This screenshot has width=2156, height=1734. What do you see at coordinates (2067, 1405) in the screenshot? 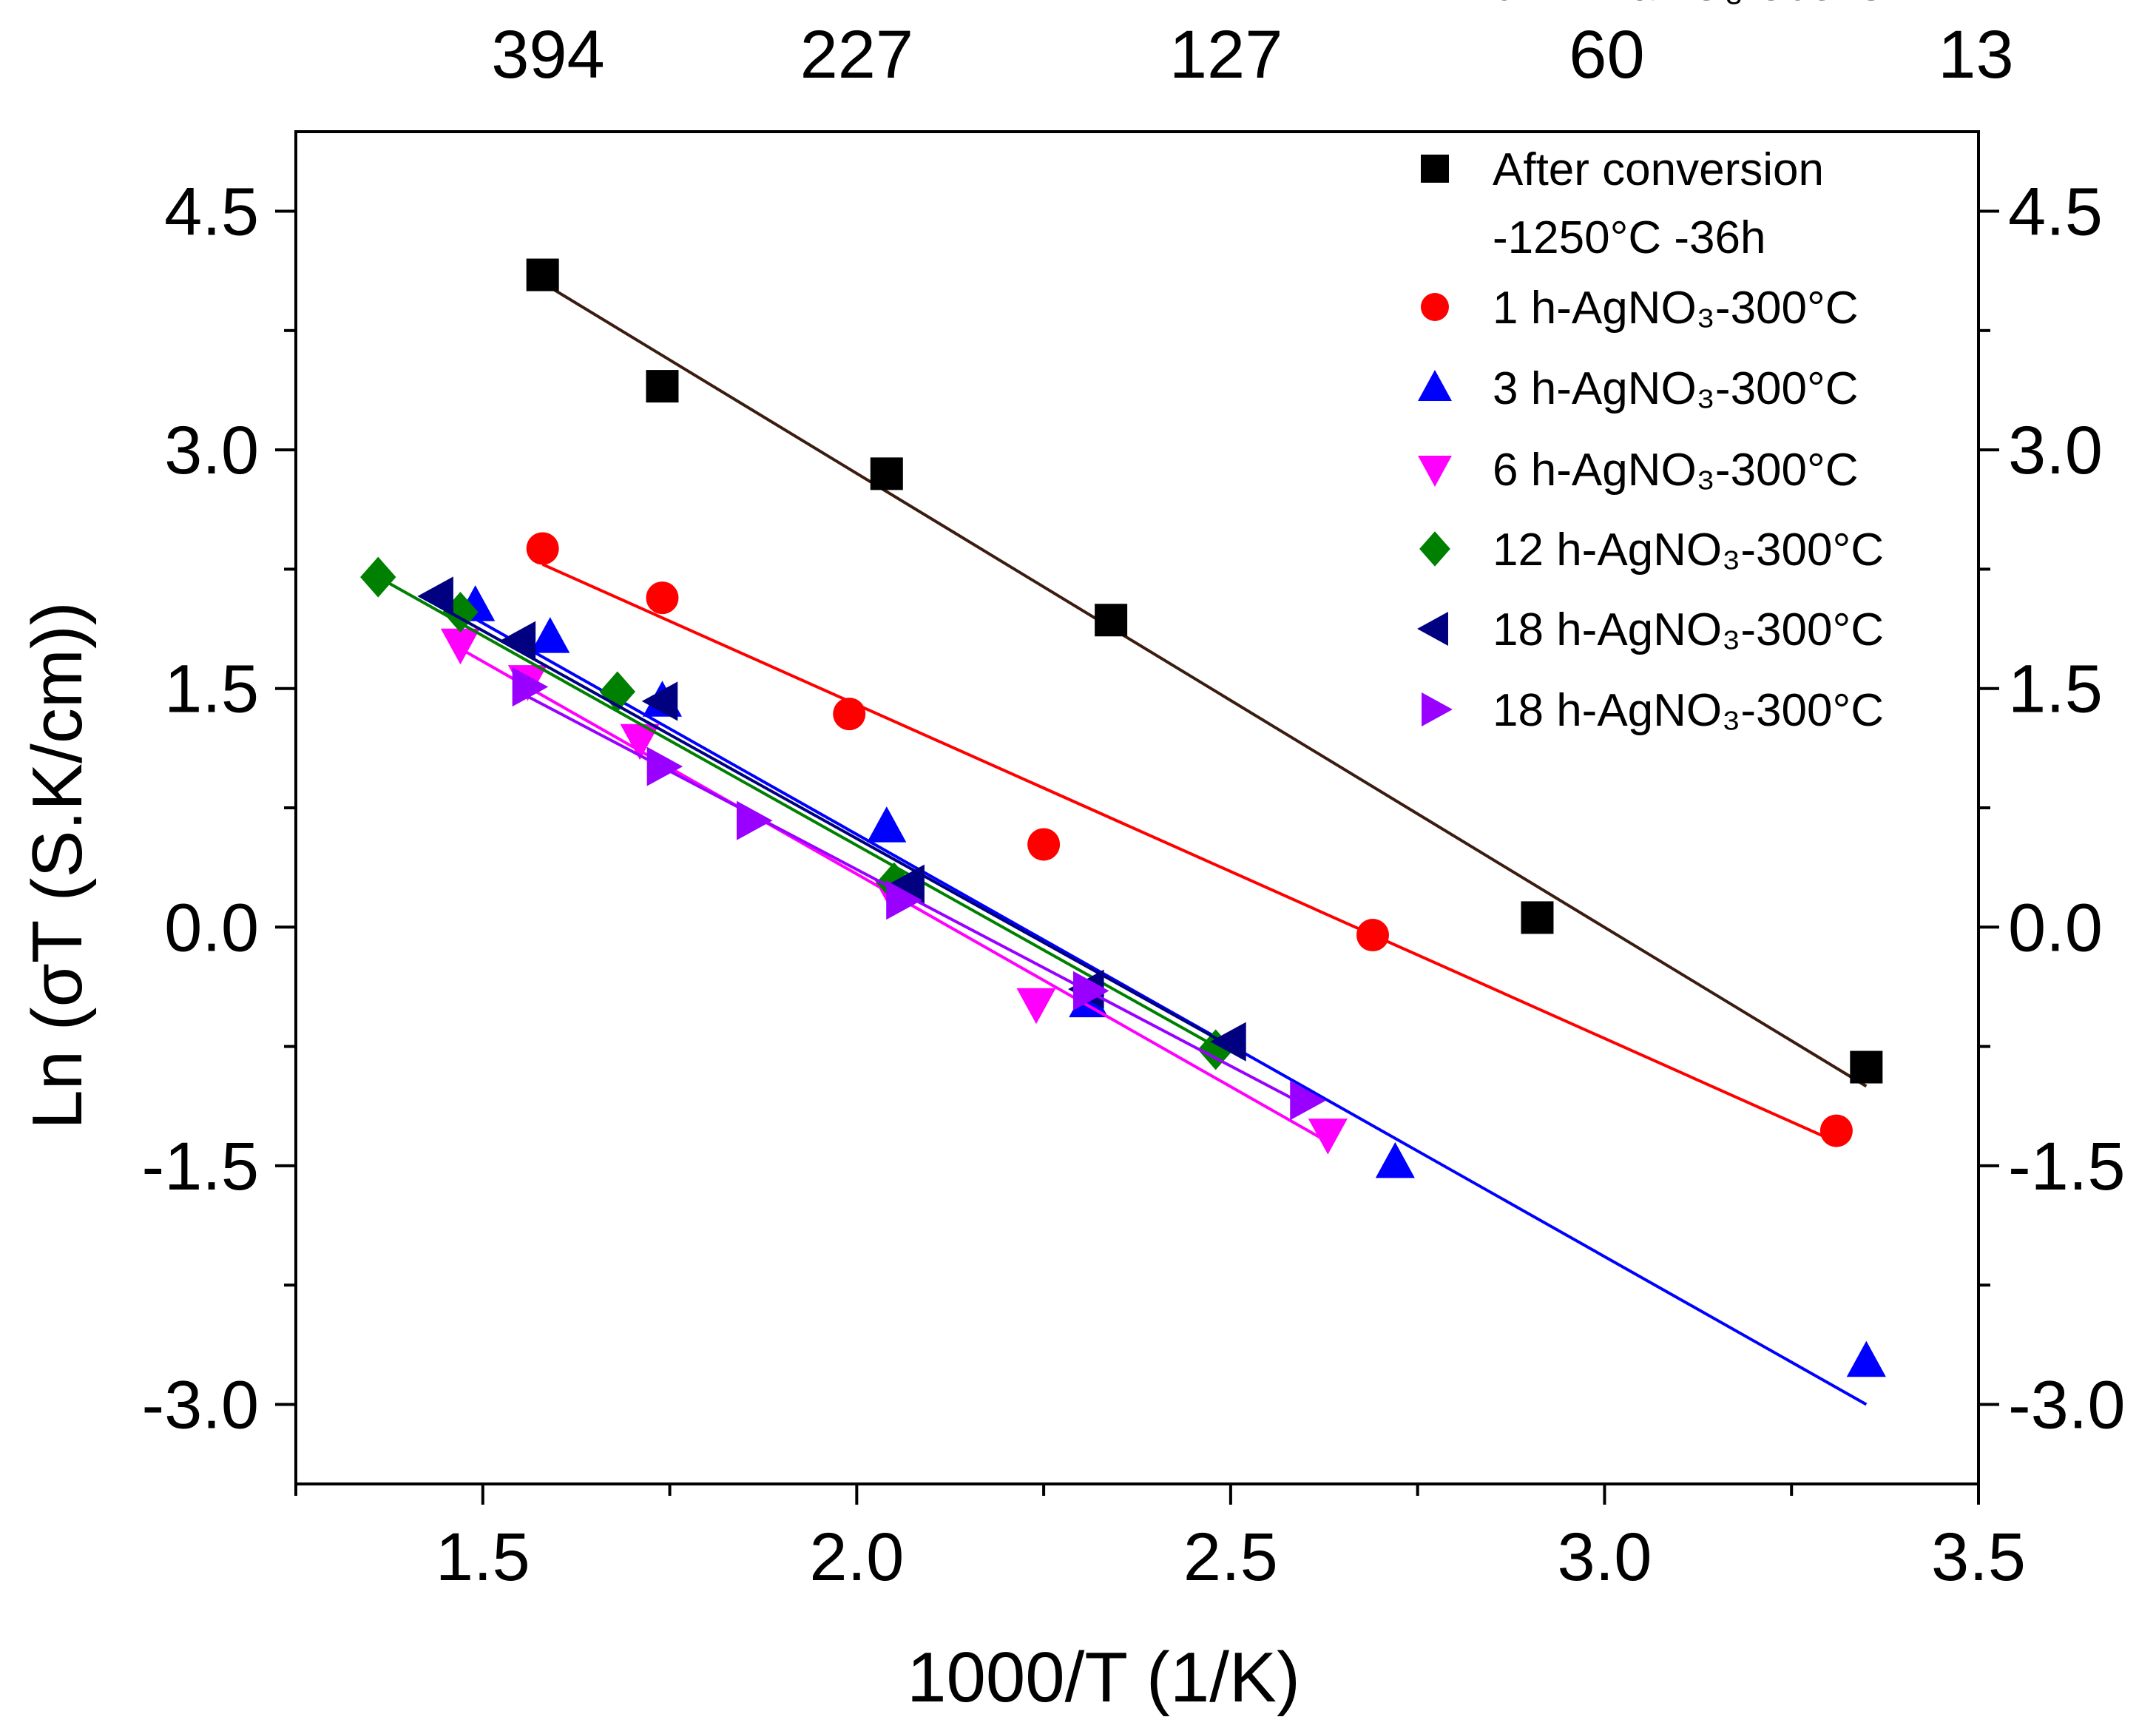
I see `y-right-tick-label: -3.0` at bounding box center [2067, 1405].